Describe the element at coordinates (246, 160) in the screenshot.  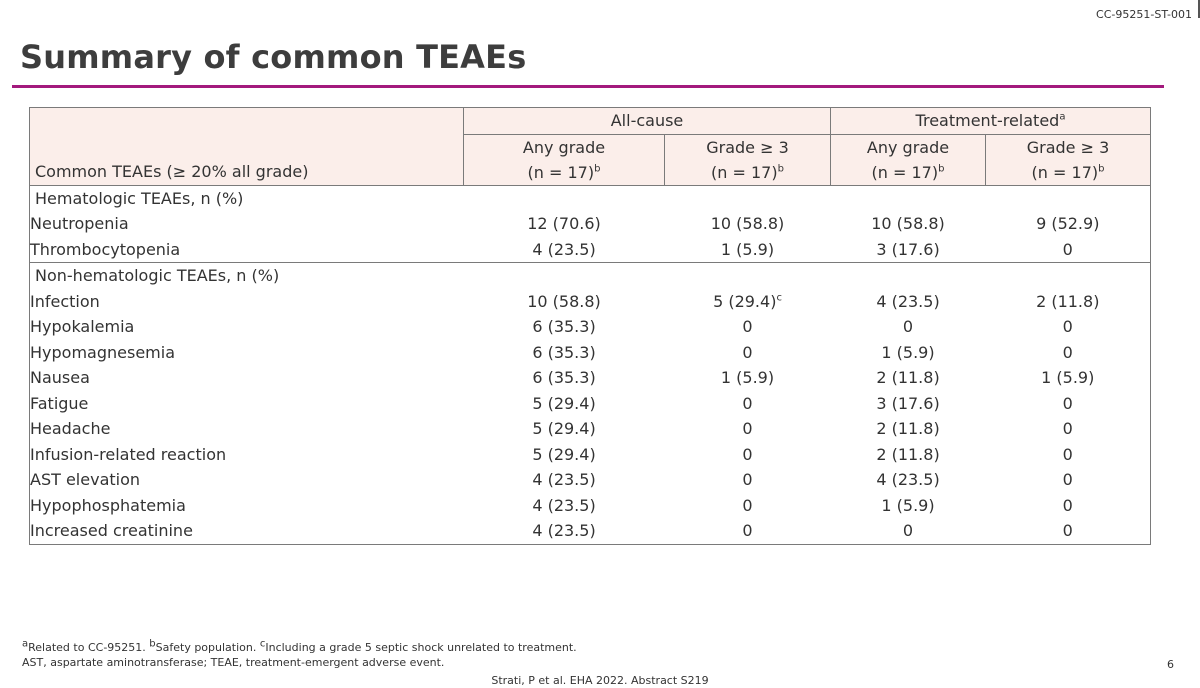
I see `stub-header: Common TEAEs (≥ 20% all grade)` at that location.